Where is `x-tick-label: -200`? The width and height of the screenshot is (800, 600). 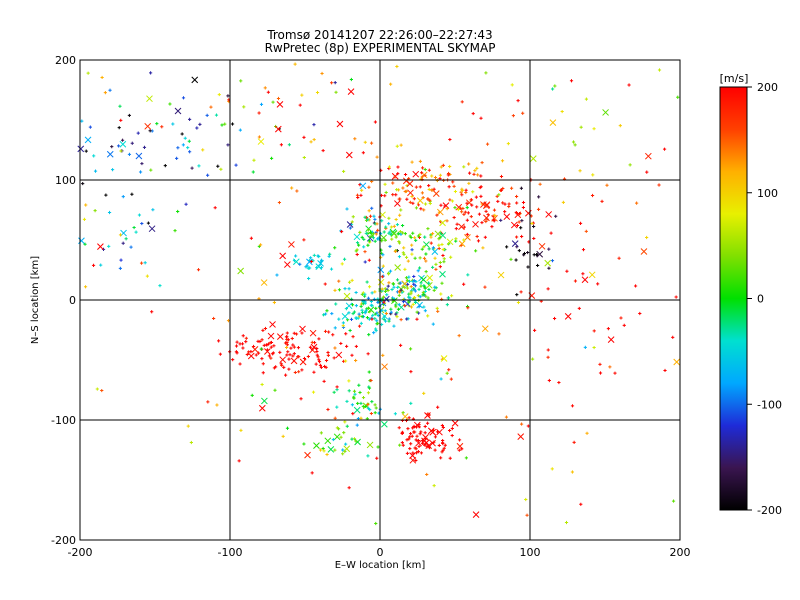
x-tick-label: -200 is located at coordinates (80, 552).